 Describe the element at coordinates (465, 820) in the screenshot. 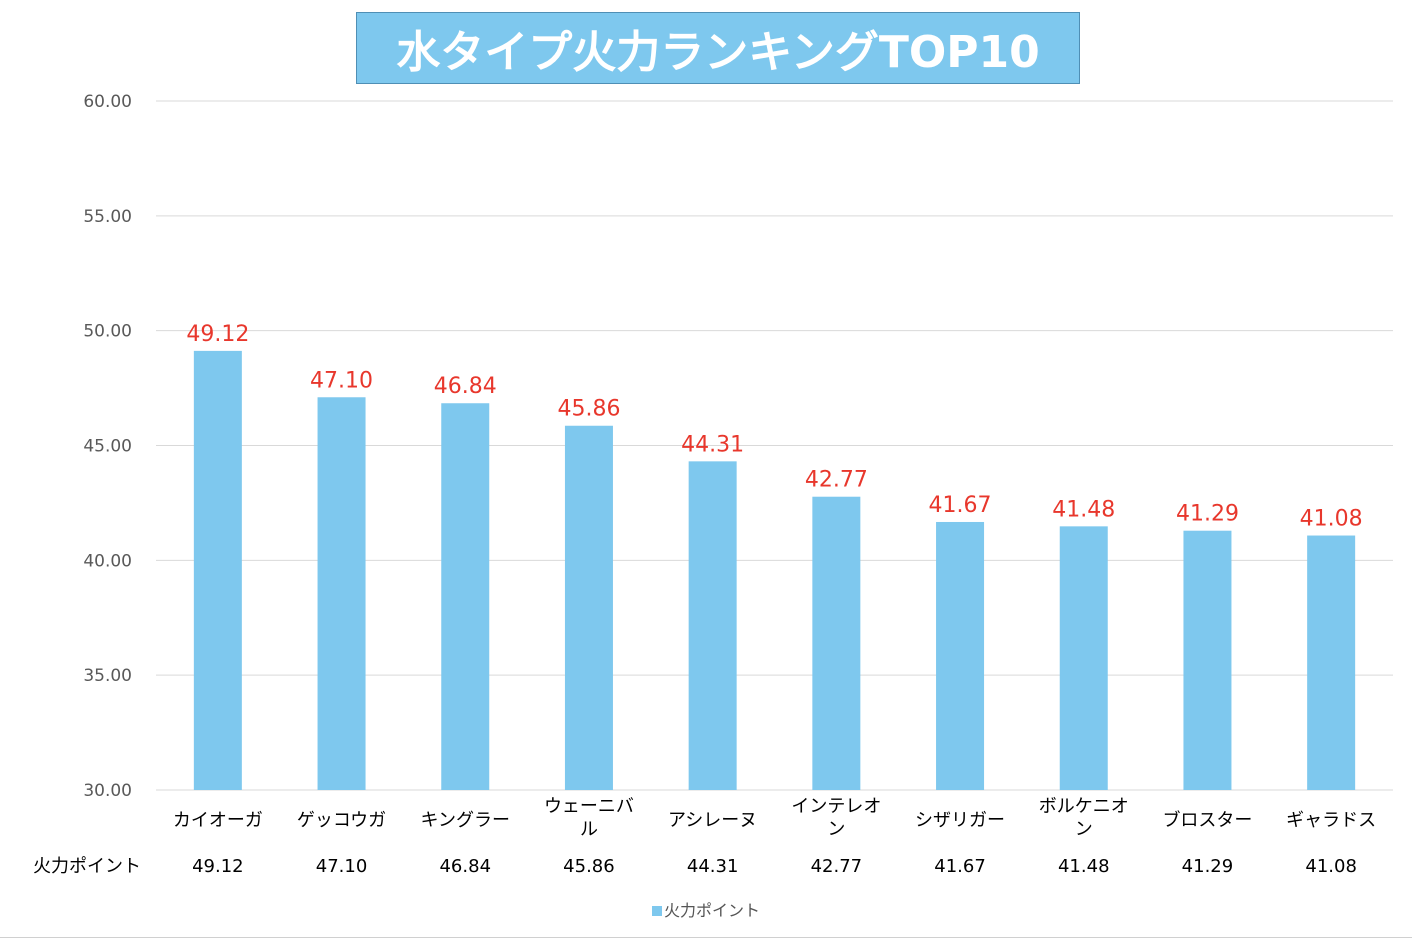

I see `x-category-label: キングラー` at that location.